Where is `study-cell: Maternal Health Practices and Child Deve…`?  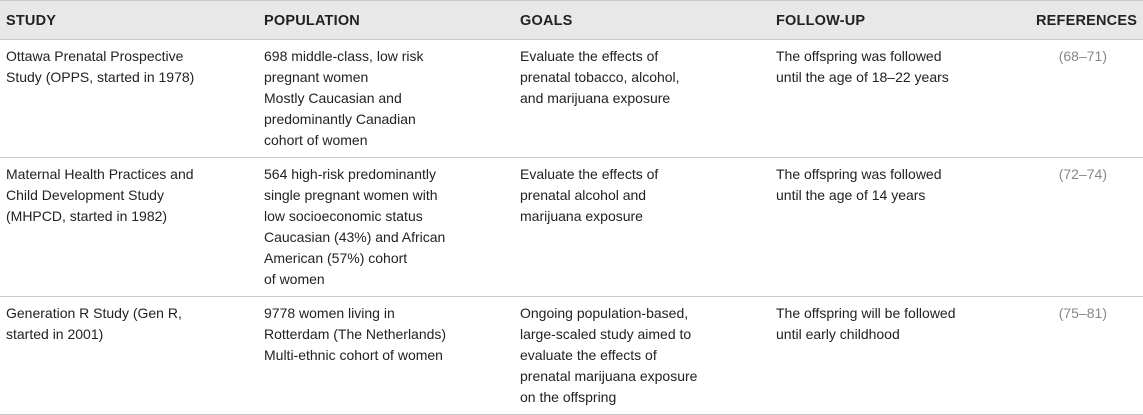
study-cell: Maternal Health Practices and Child Deve… is located at coordinates (129, 227).